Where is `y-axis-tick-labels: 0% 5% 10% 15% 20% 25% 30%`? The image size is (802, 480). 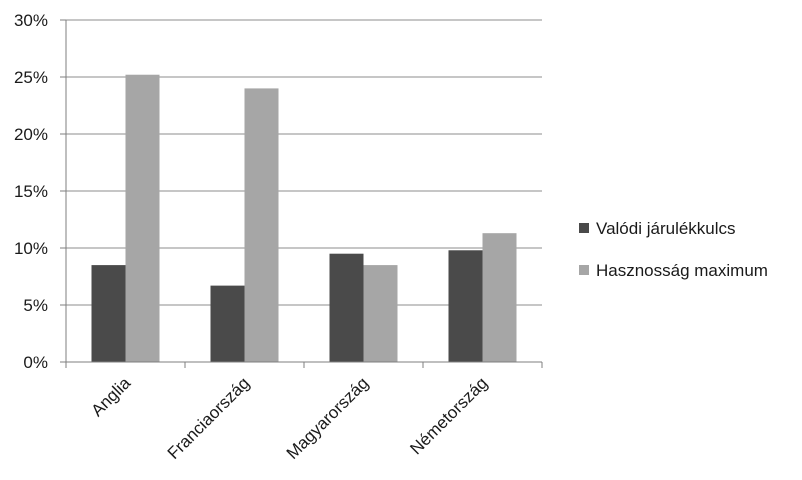
y-axis-tick-labels: 0% 5% 10% 15% 20% 25% 30% is located at coordinates (31, 191).